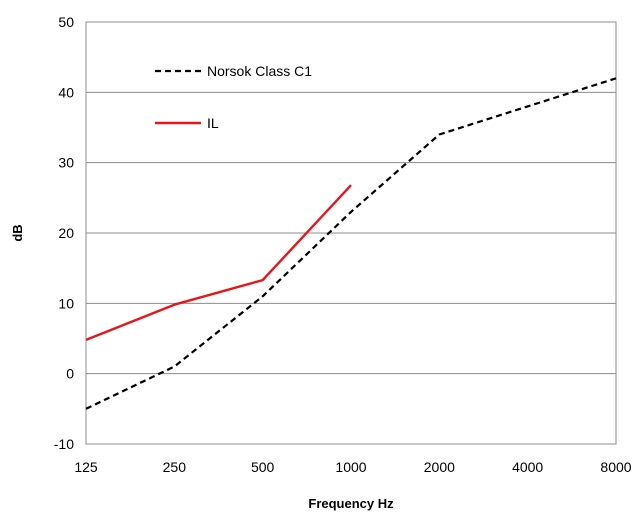  I want to click on y-tick-label: 20, so click(66, 233).